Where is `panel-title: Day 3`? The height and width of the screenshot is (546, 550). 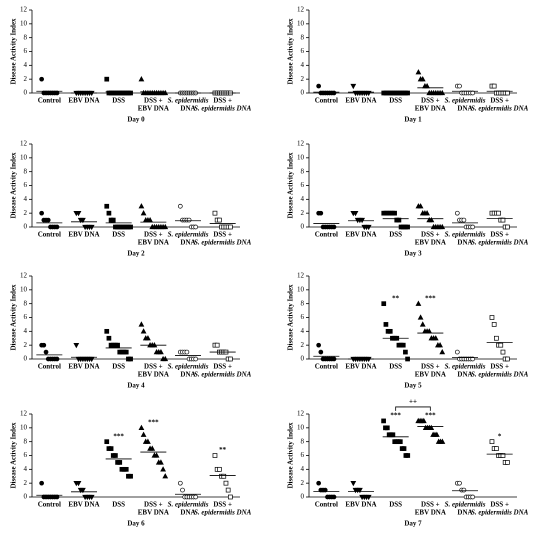 panel-title: Day 3 is located at coordinates (413, 254).